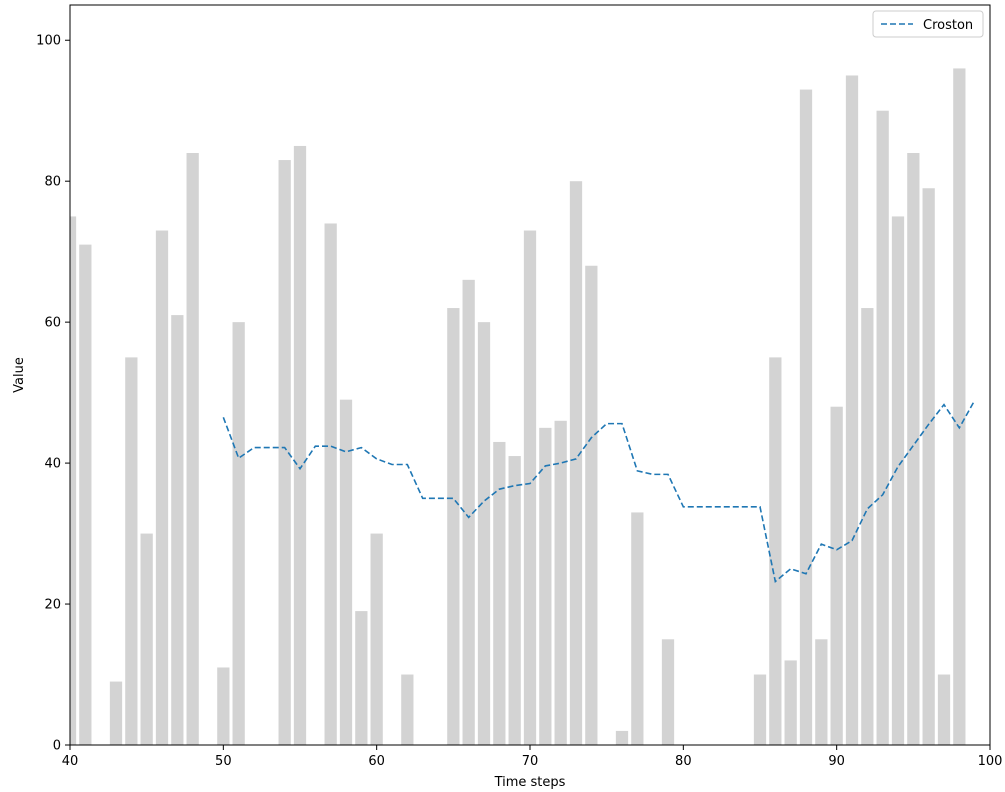 The height and width of the screenshot is (792, 1005). I want to click on x-tick-label: 80, so click(683, 761).